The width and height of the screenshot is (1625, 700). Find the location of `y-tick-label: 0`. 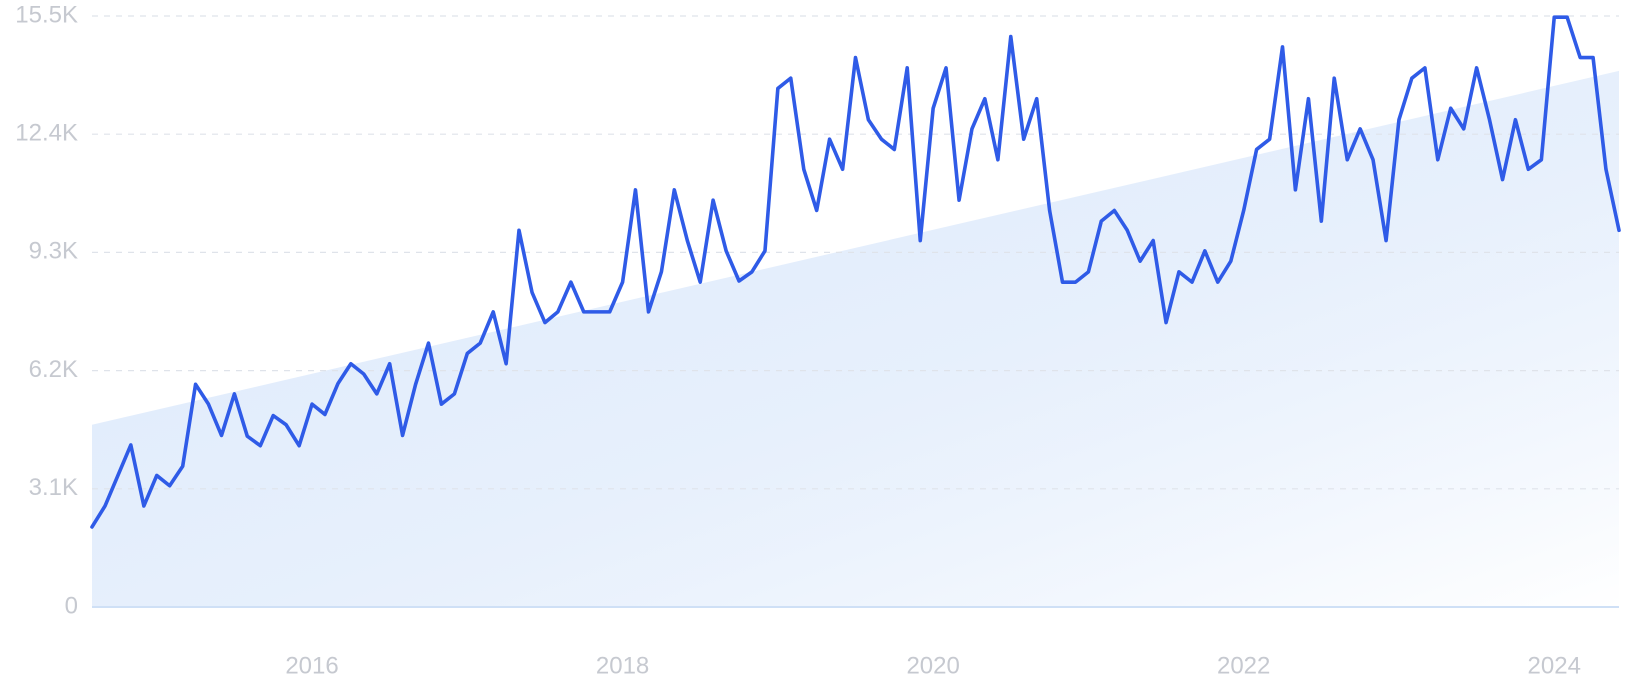

y-tick-label: 0 is located at coordinates (71, 605).